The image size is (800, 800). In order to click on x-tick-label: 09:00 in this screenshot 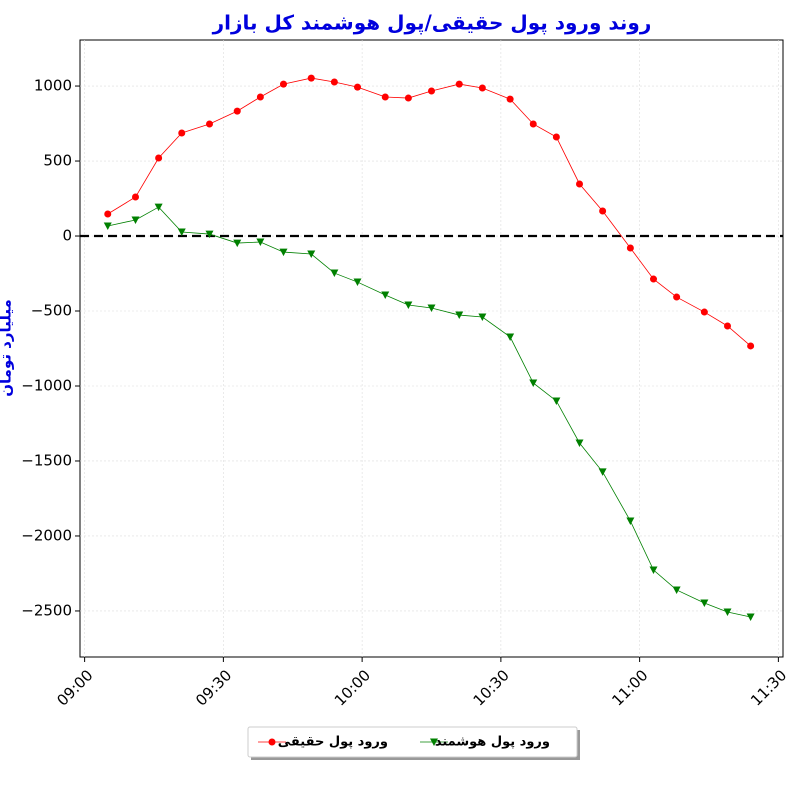, I will do `click(74, 687)`.